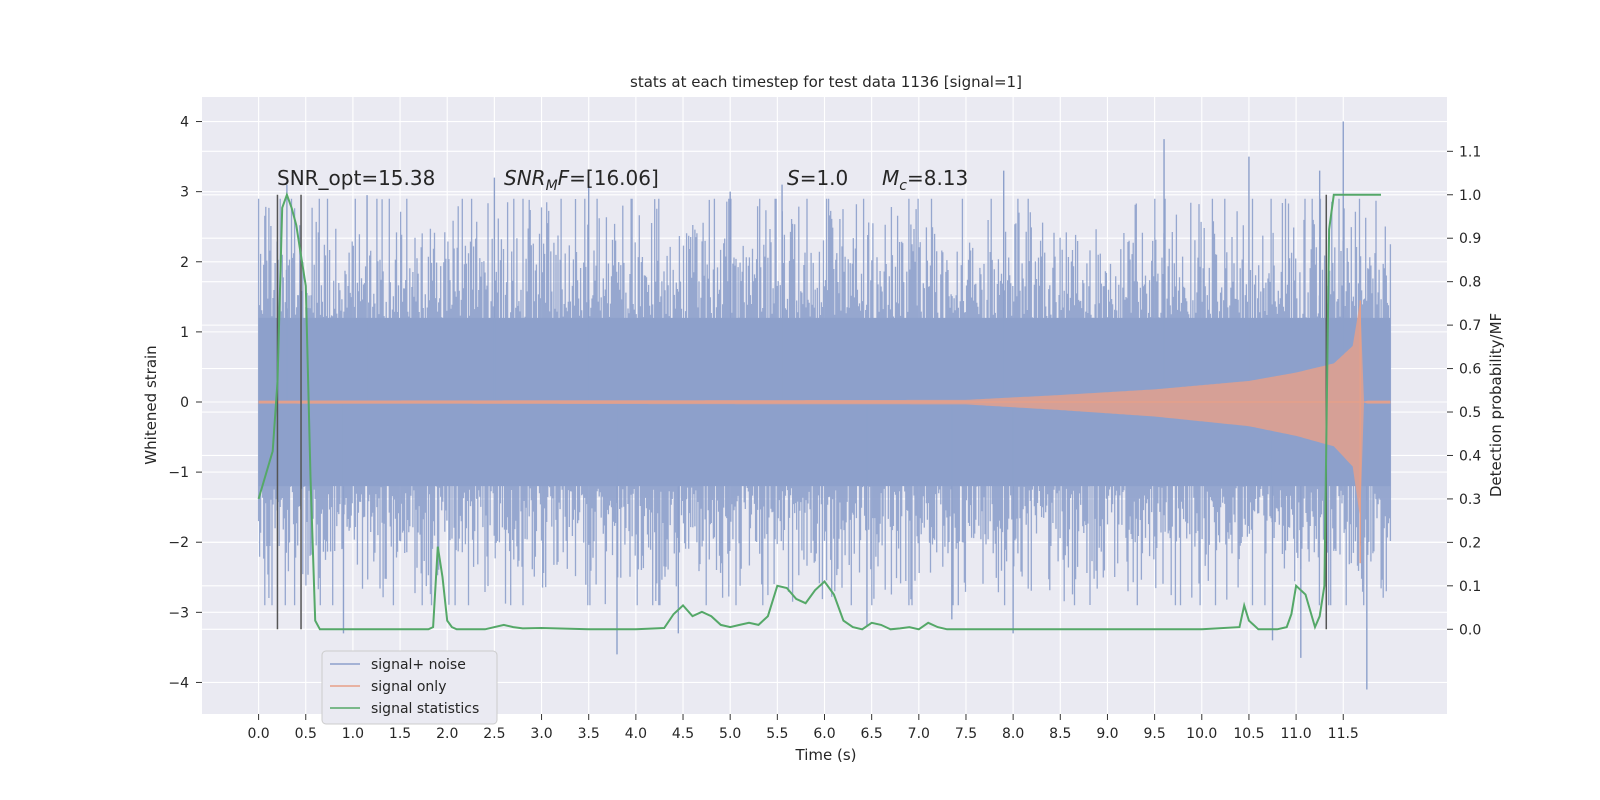 The image size is (1600, 800). I want to click on y-right-tick-label: 0.7, so click(1470, 326).